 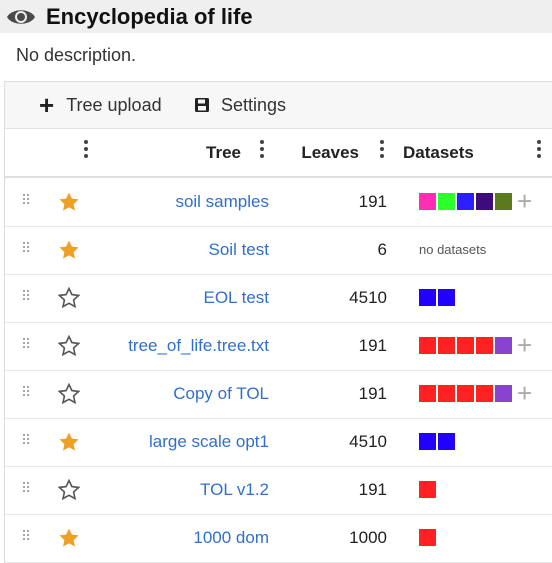 What do you see at coordinates (278, 298) in the screenshot?
I see `table-row: EOL test 4510` at bounding box center [278, 298].